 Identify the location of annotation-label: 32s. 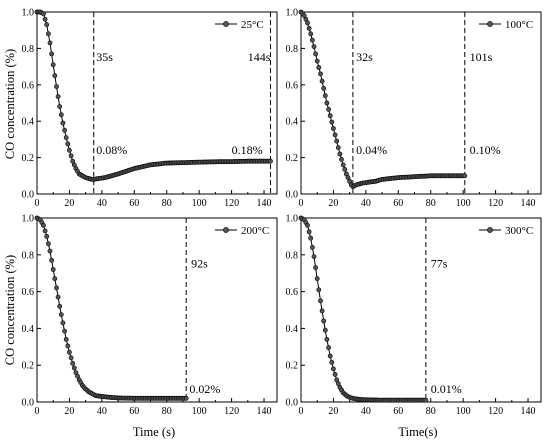
(364, 57).